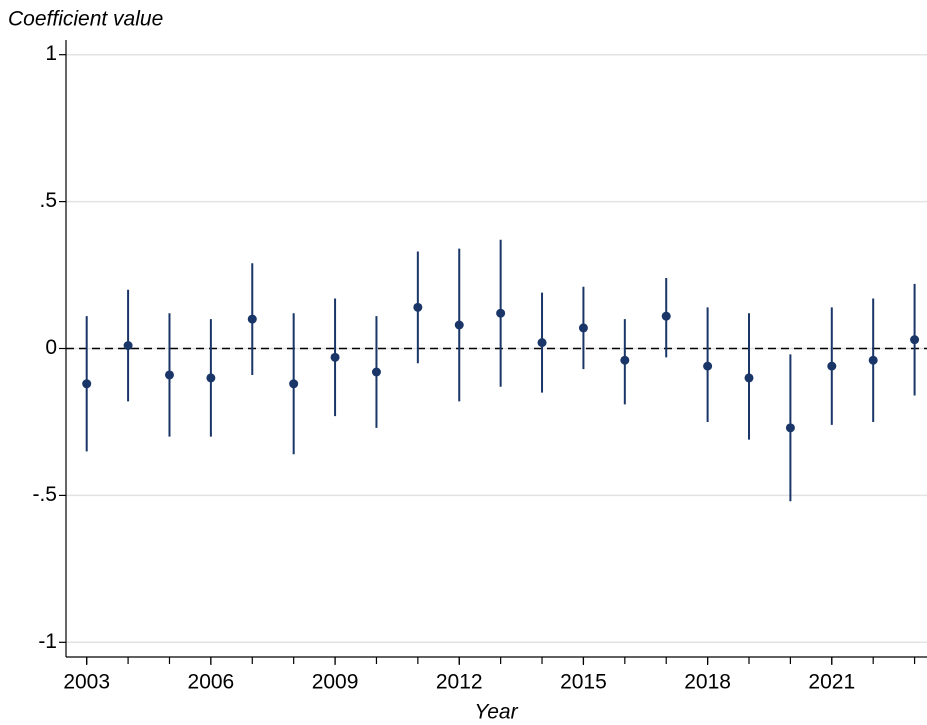  I want to click on x-tick-label: 2012, so click(459, 682).